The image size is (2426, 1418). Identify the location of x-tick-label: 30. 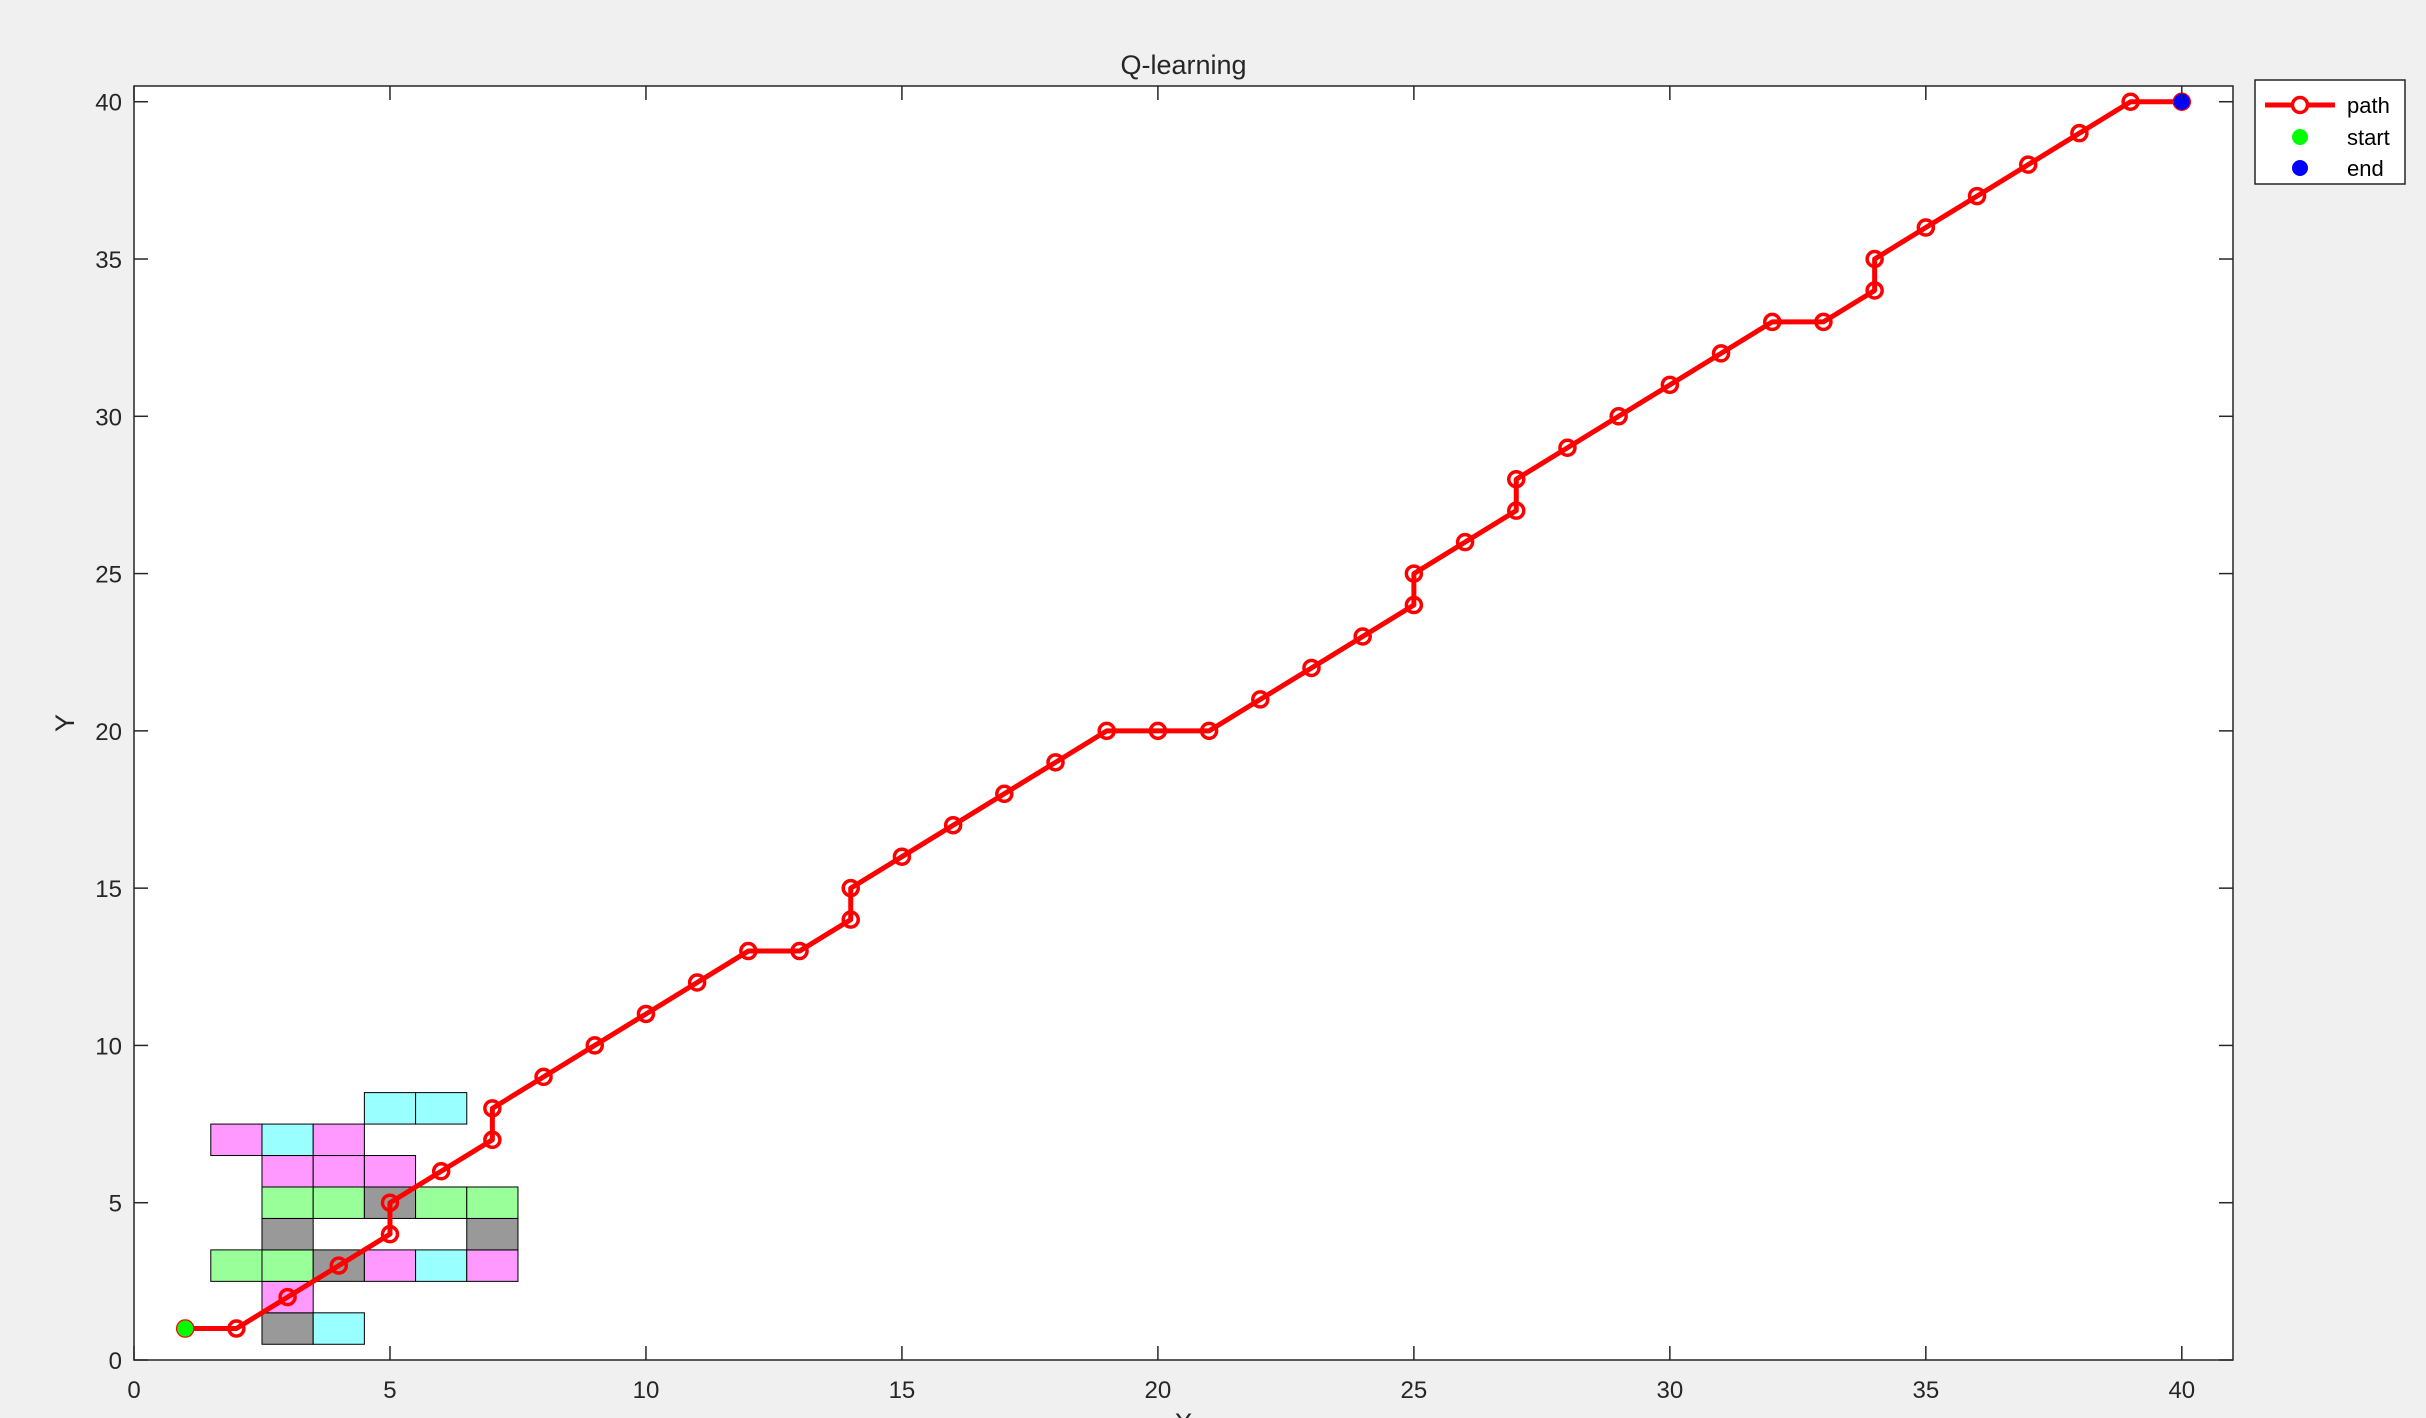
(1670, 1390).